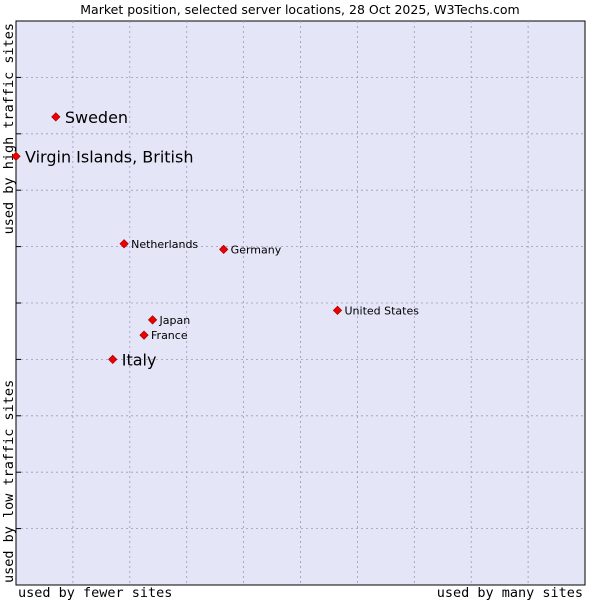  I want to click on marker-united-states, so click(337, 310).